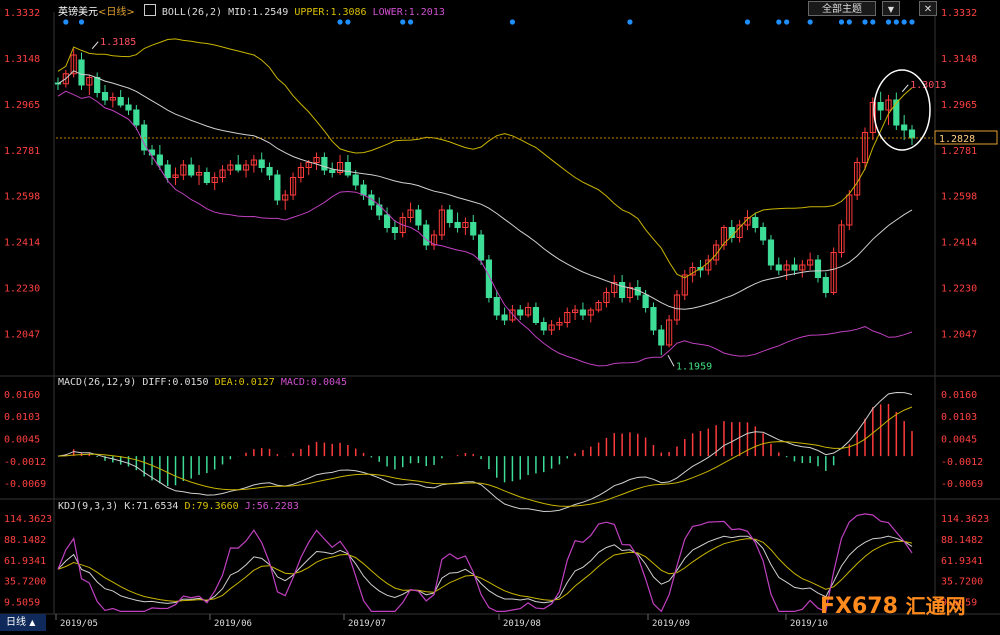 The height and width of the screenshot is (635, 1000). What do you see at coordinates (22, 334) in the screenshot?
I see `price-tick-left: 1.2047` at bounding box center [22, 334].